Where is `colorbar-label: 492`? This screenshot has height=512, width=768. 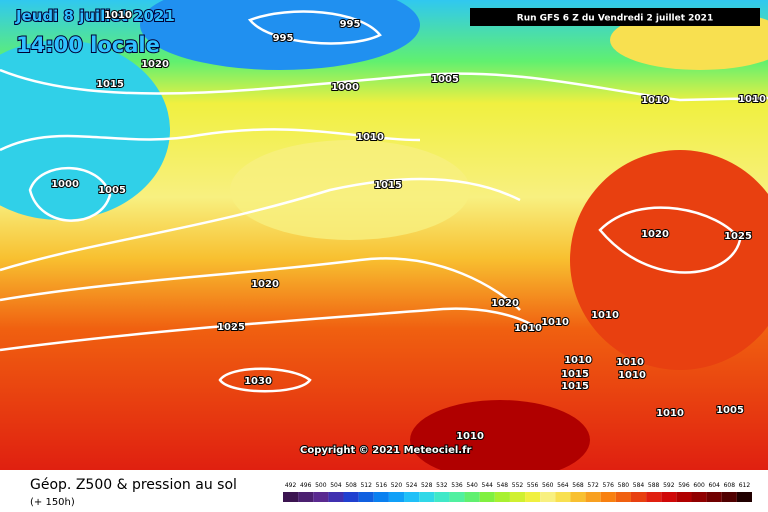
colorbar-label: 492 is located at coordinates (291, 485).